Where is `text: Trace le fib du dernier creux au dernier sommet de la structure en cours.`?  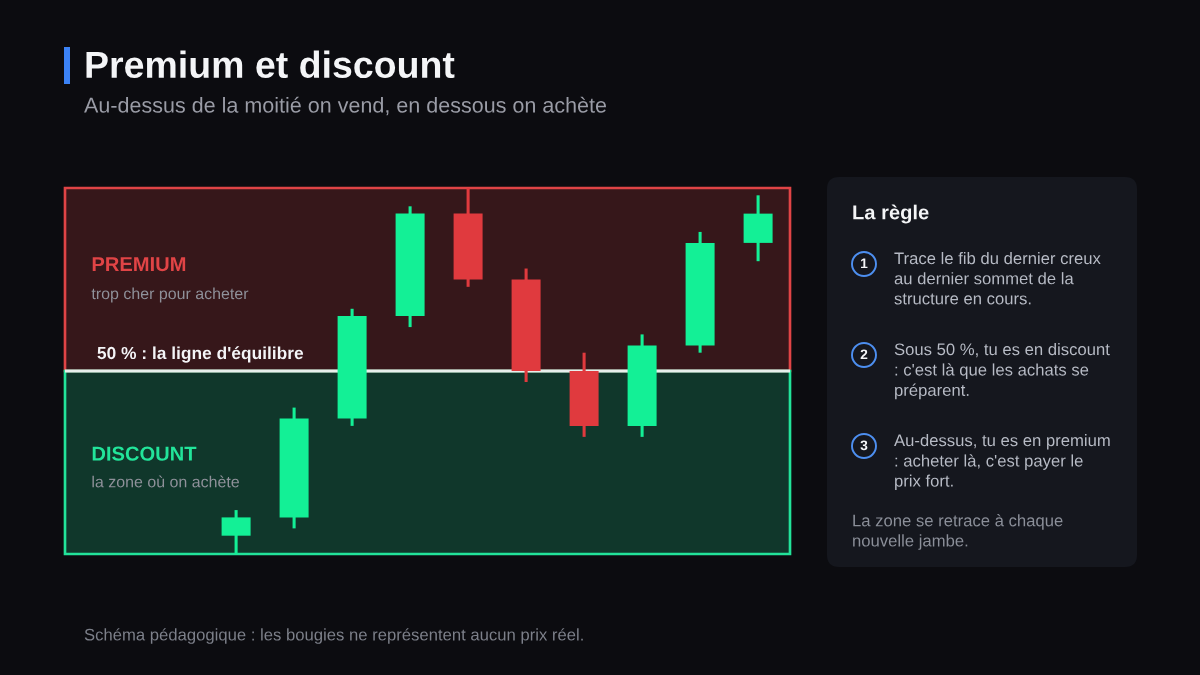 text: Trace le fib du dernier creux au dernier sommet de la structure en cours. is located at coordinates (997, 278).